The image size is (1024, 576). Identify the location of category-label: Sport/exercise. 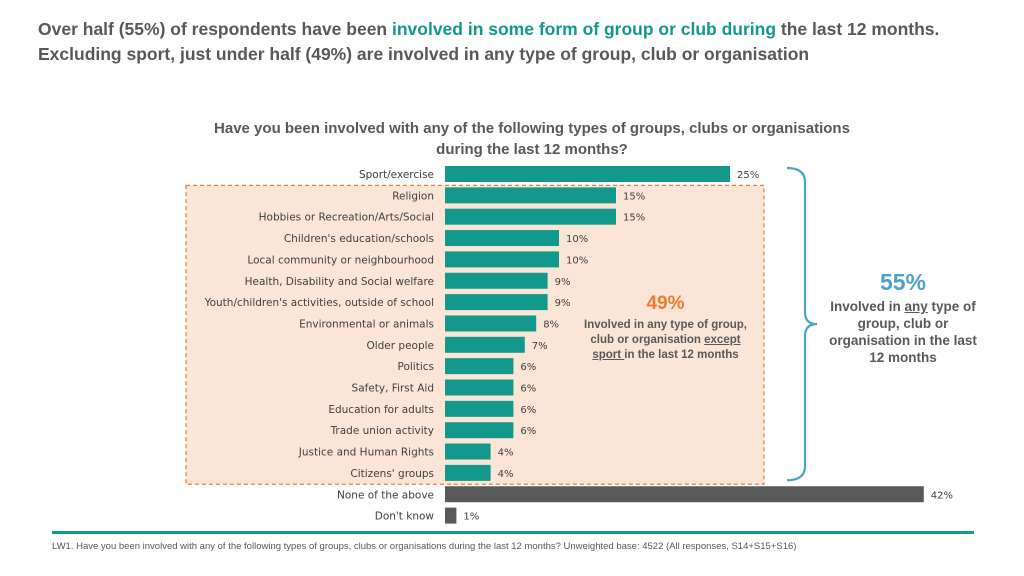
(396, 175).